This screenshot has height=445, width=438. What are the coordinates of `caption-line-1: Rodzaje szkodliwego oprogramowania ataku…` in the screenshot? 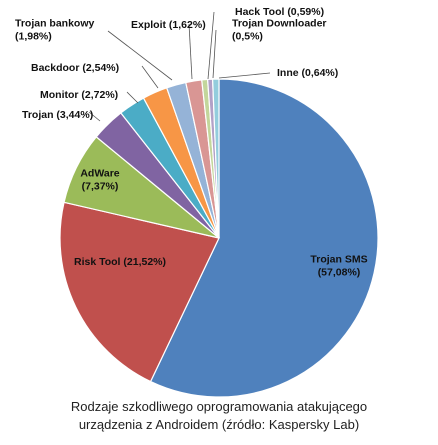 It's located at (219, 406).